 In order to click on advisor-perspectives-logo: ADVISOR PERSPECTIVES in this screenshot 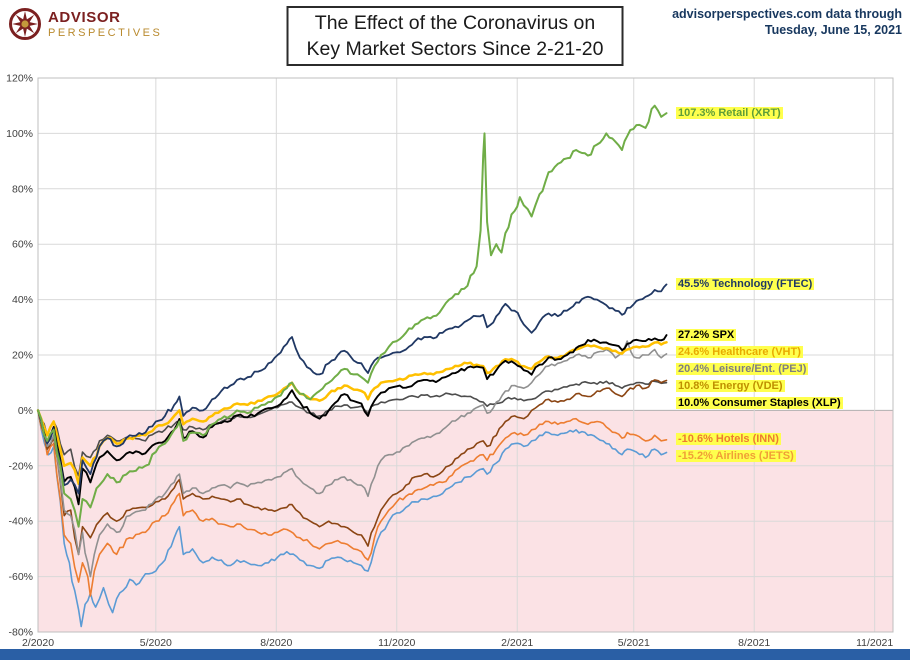, I will do `click(85, 24)`.